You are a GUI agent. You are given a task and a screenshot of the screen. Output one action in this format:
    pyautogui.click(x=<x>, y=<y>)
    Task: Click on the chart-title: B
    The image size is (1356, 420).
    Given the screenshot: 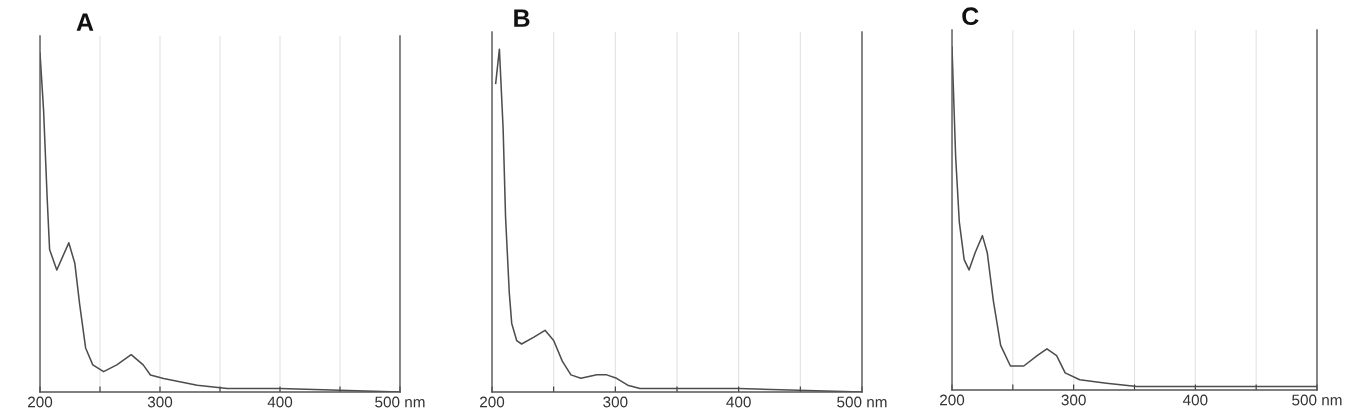 What is the action you would take?
    pyautogui.click(x=522, y=18)
    